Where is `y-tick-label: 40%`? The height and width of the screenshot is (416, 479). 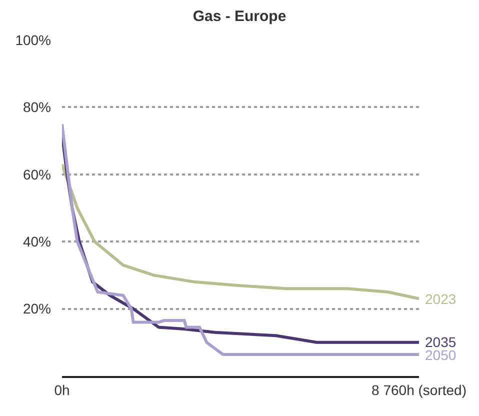
y-tick-label: 40% is located at coordinates (36, 242).